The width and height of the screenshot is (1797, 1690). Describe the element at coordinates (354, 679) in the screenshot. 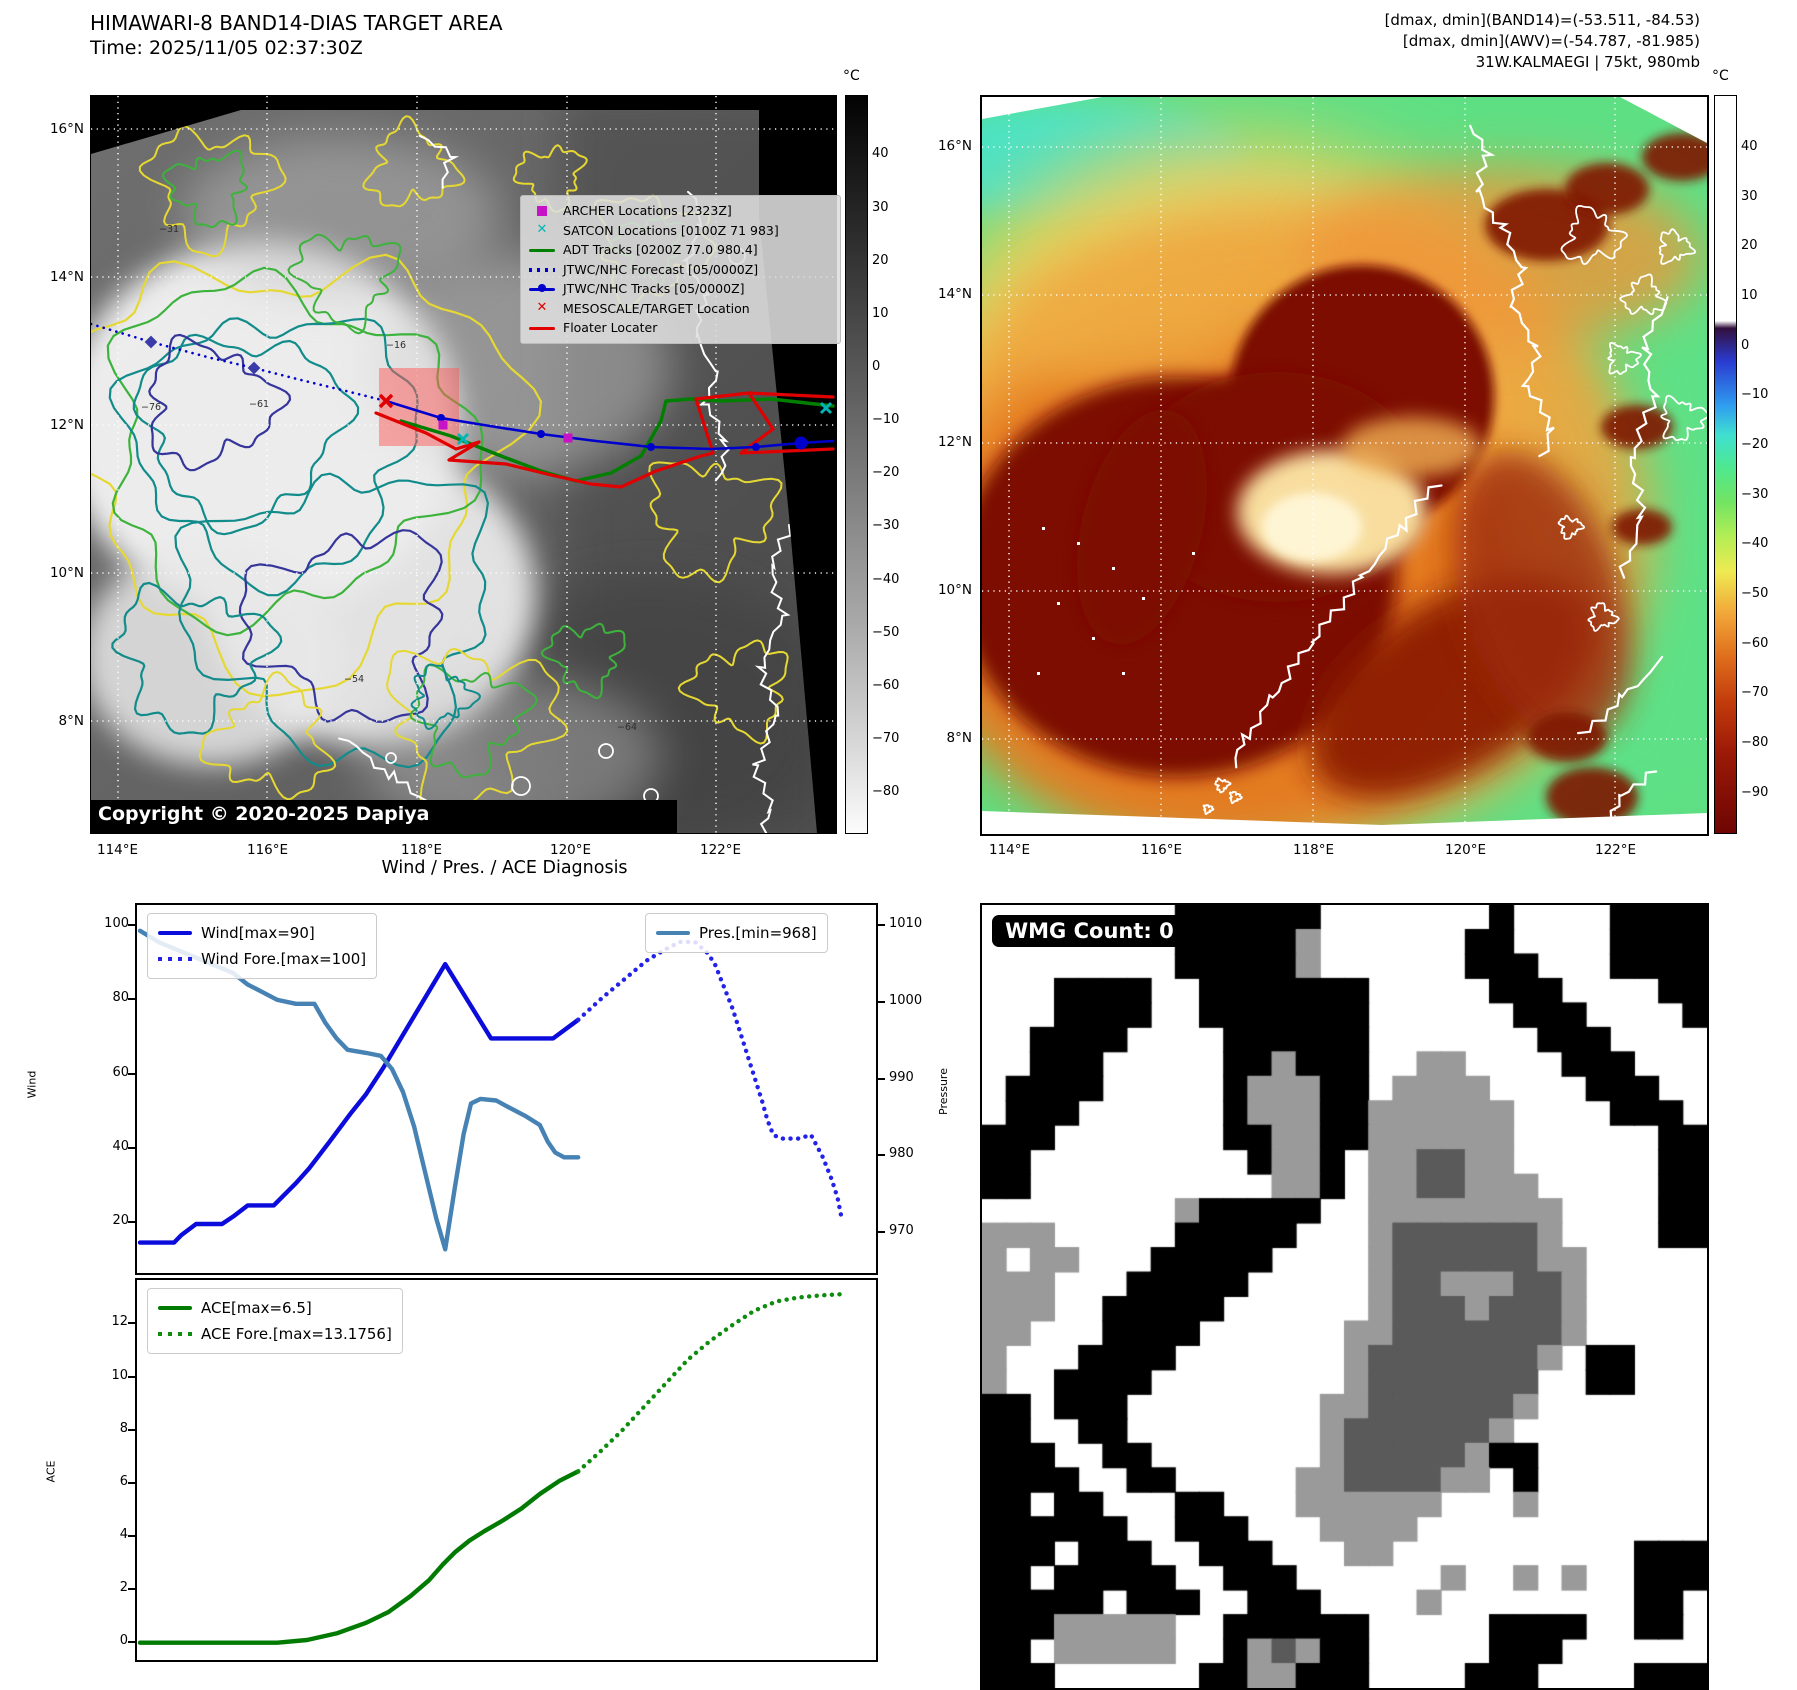

I see `contour-value-label: −54` at that location.